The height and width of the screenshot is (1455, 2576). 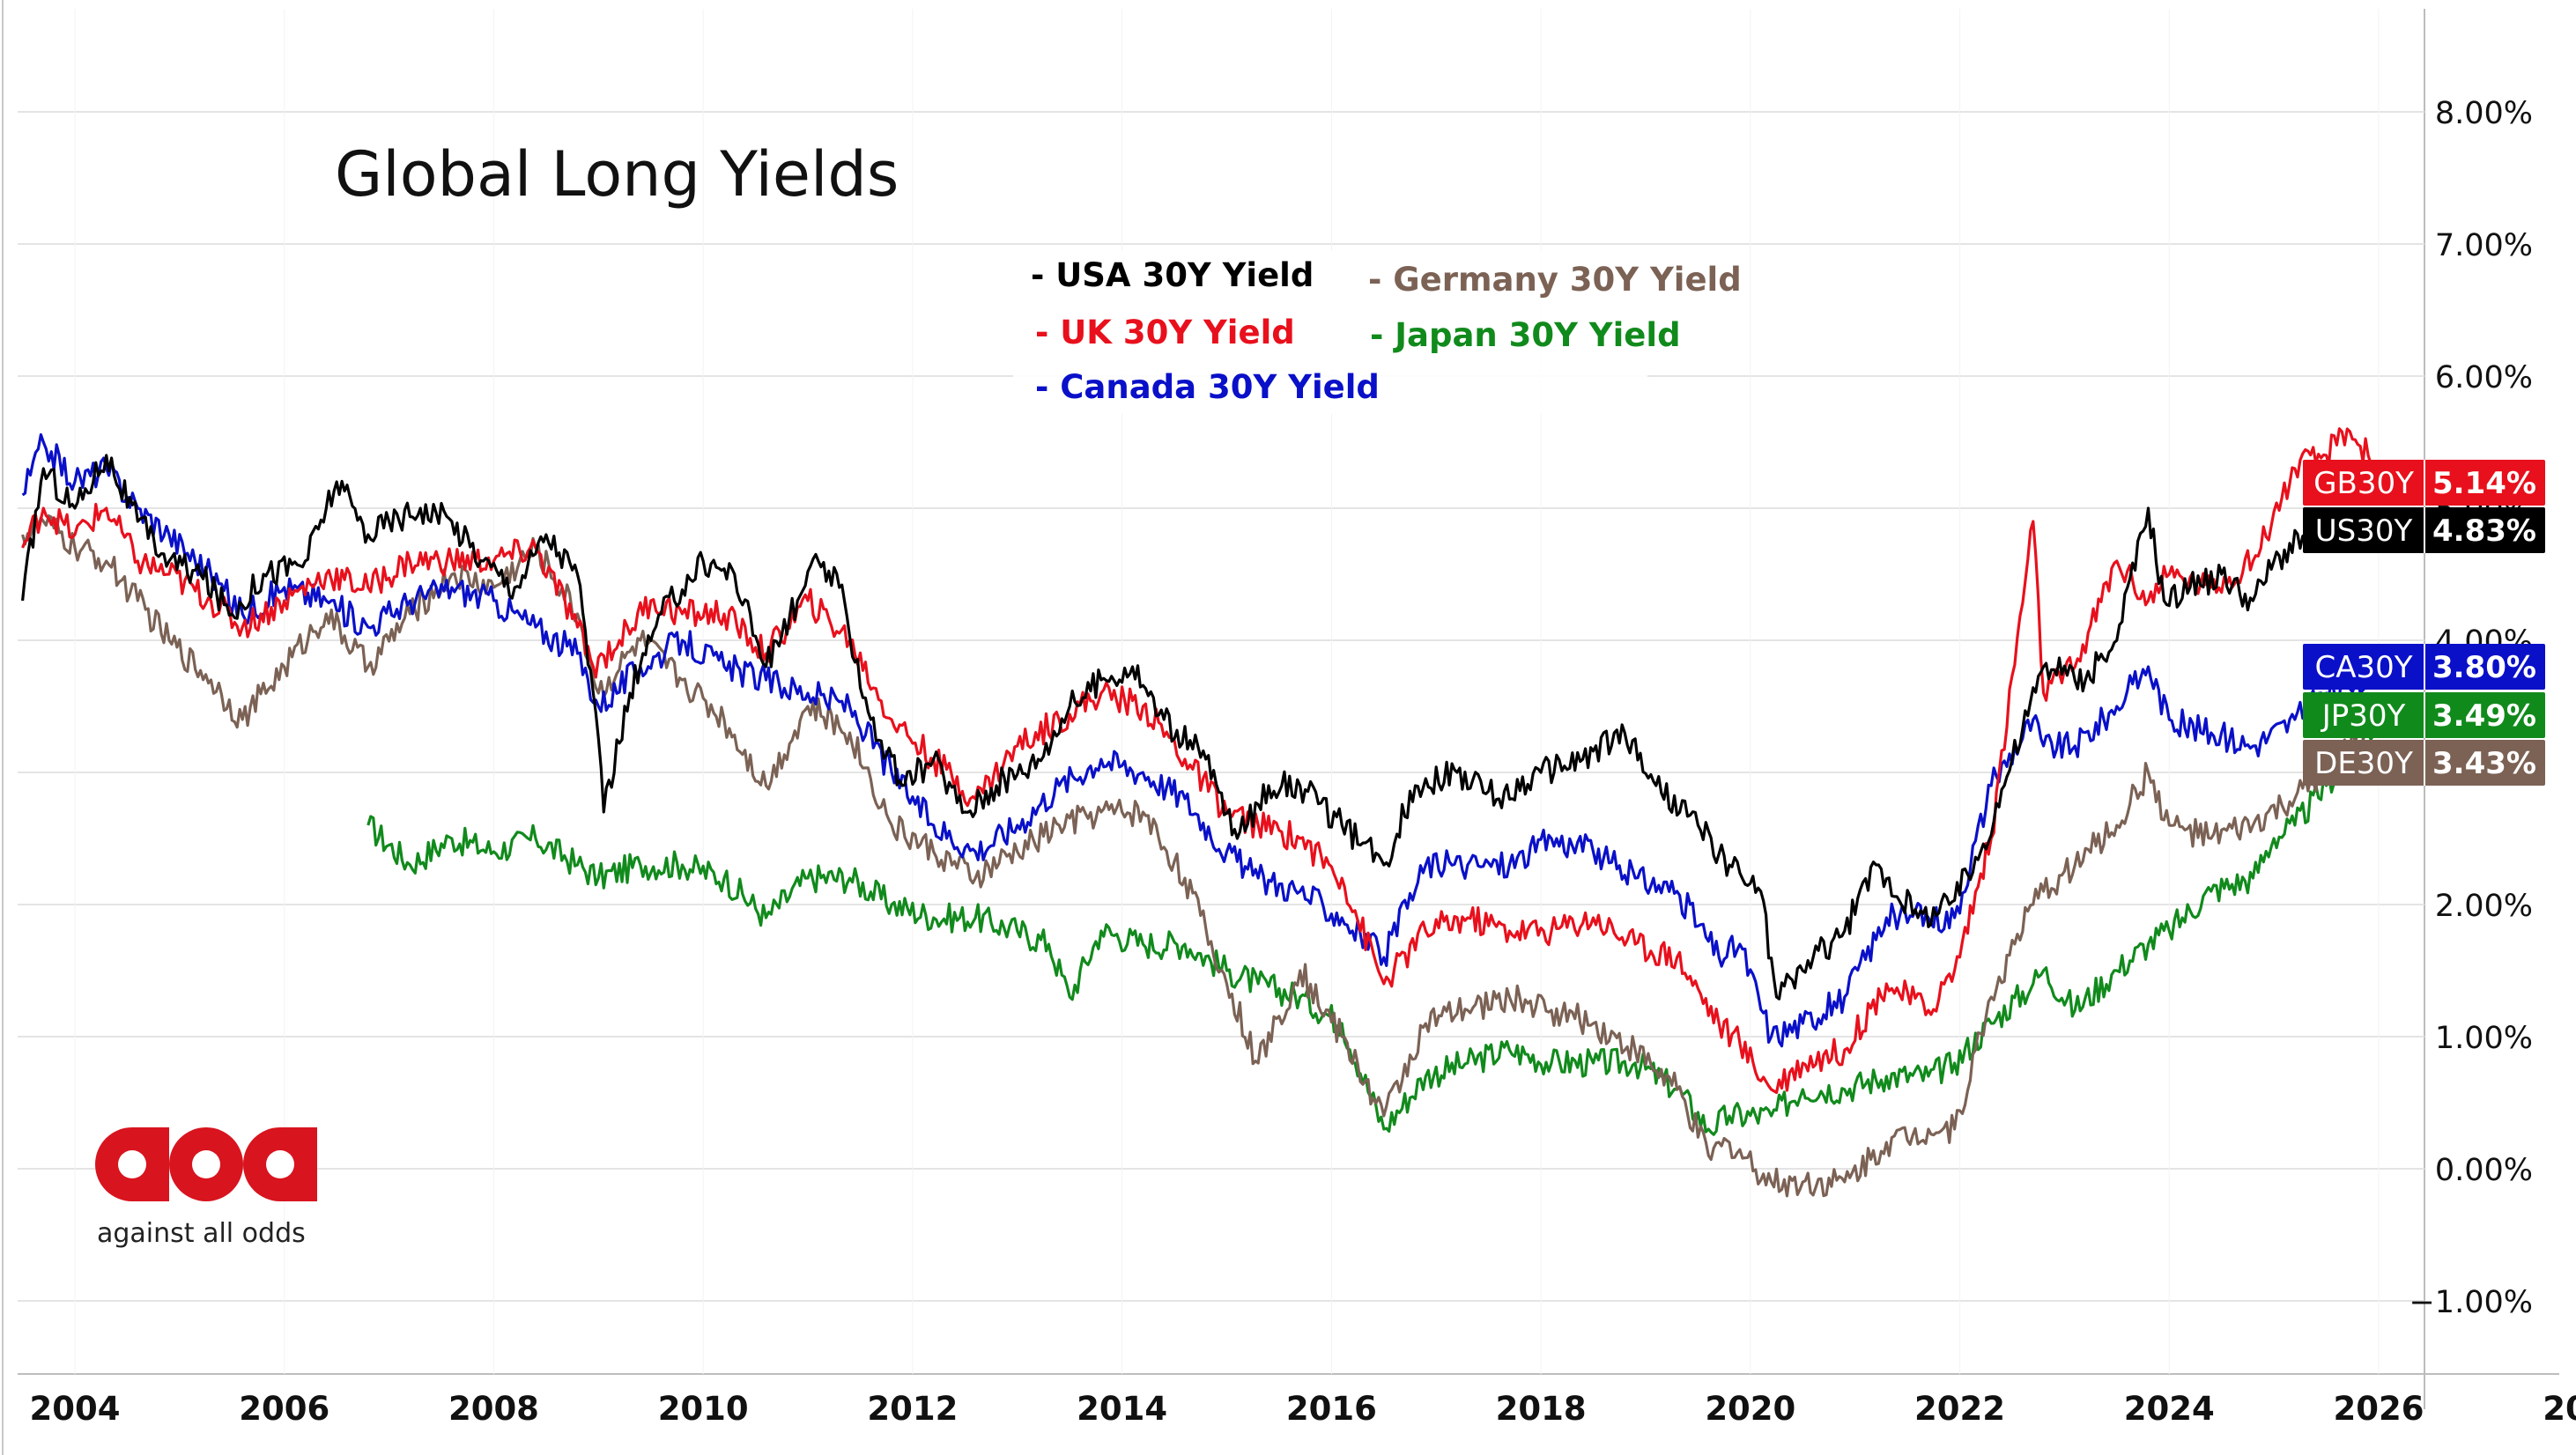 What do you see at coordinates (913, 1409) in the screenshot?
I see `x-tick-label: 2012` at bounding box center [913, 1409].